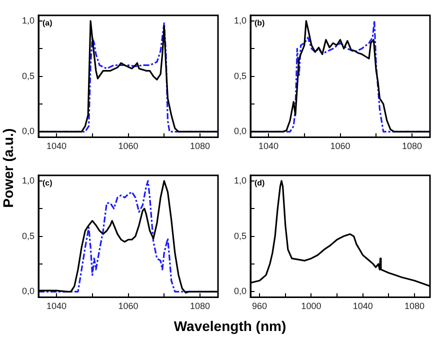 The height and width of the screenshot is (339, 439). I want to click on x-tick-label: 1000, so click(311, 306).